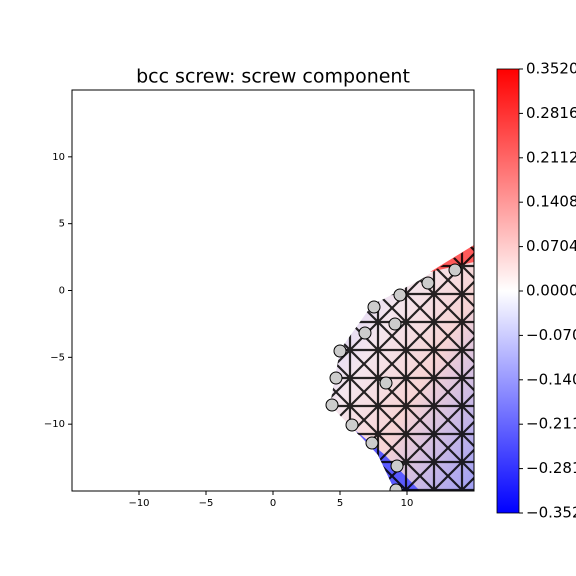 The image size is (576, 576). What do you see at coordinates (206, 503) in the screenshot?
I see `x-tick-label: −5` at bounding box center [206, 503].